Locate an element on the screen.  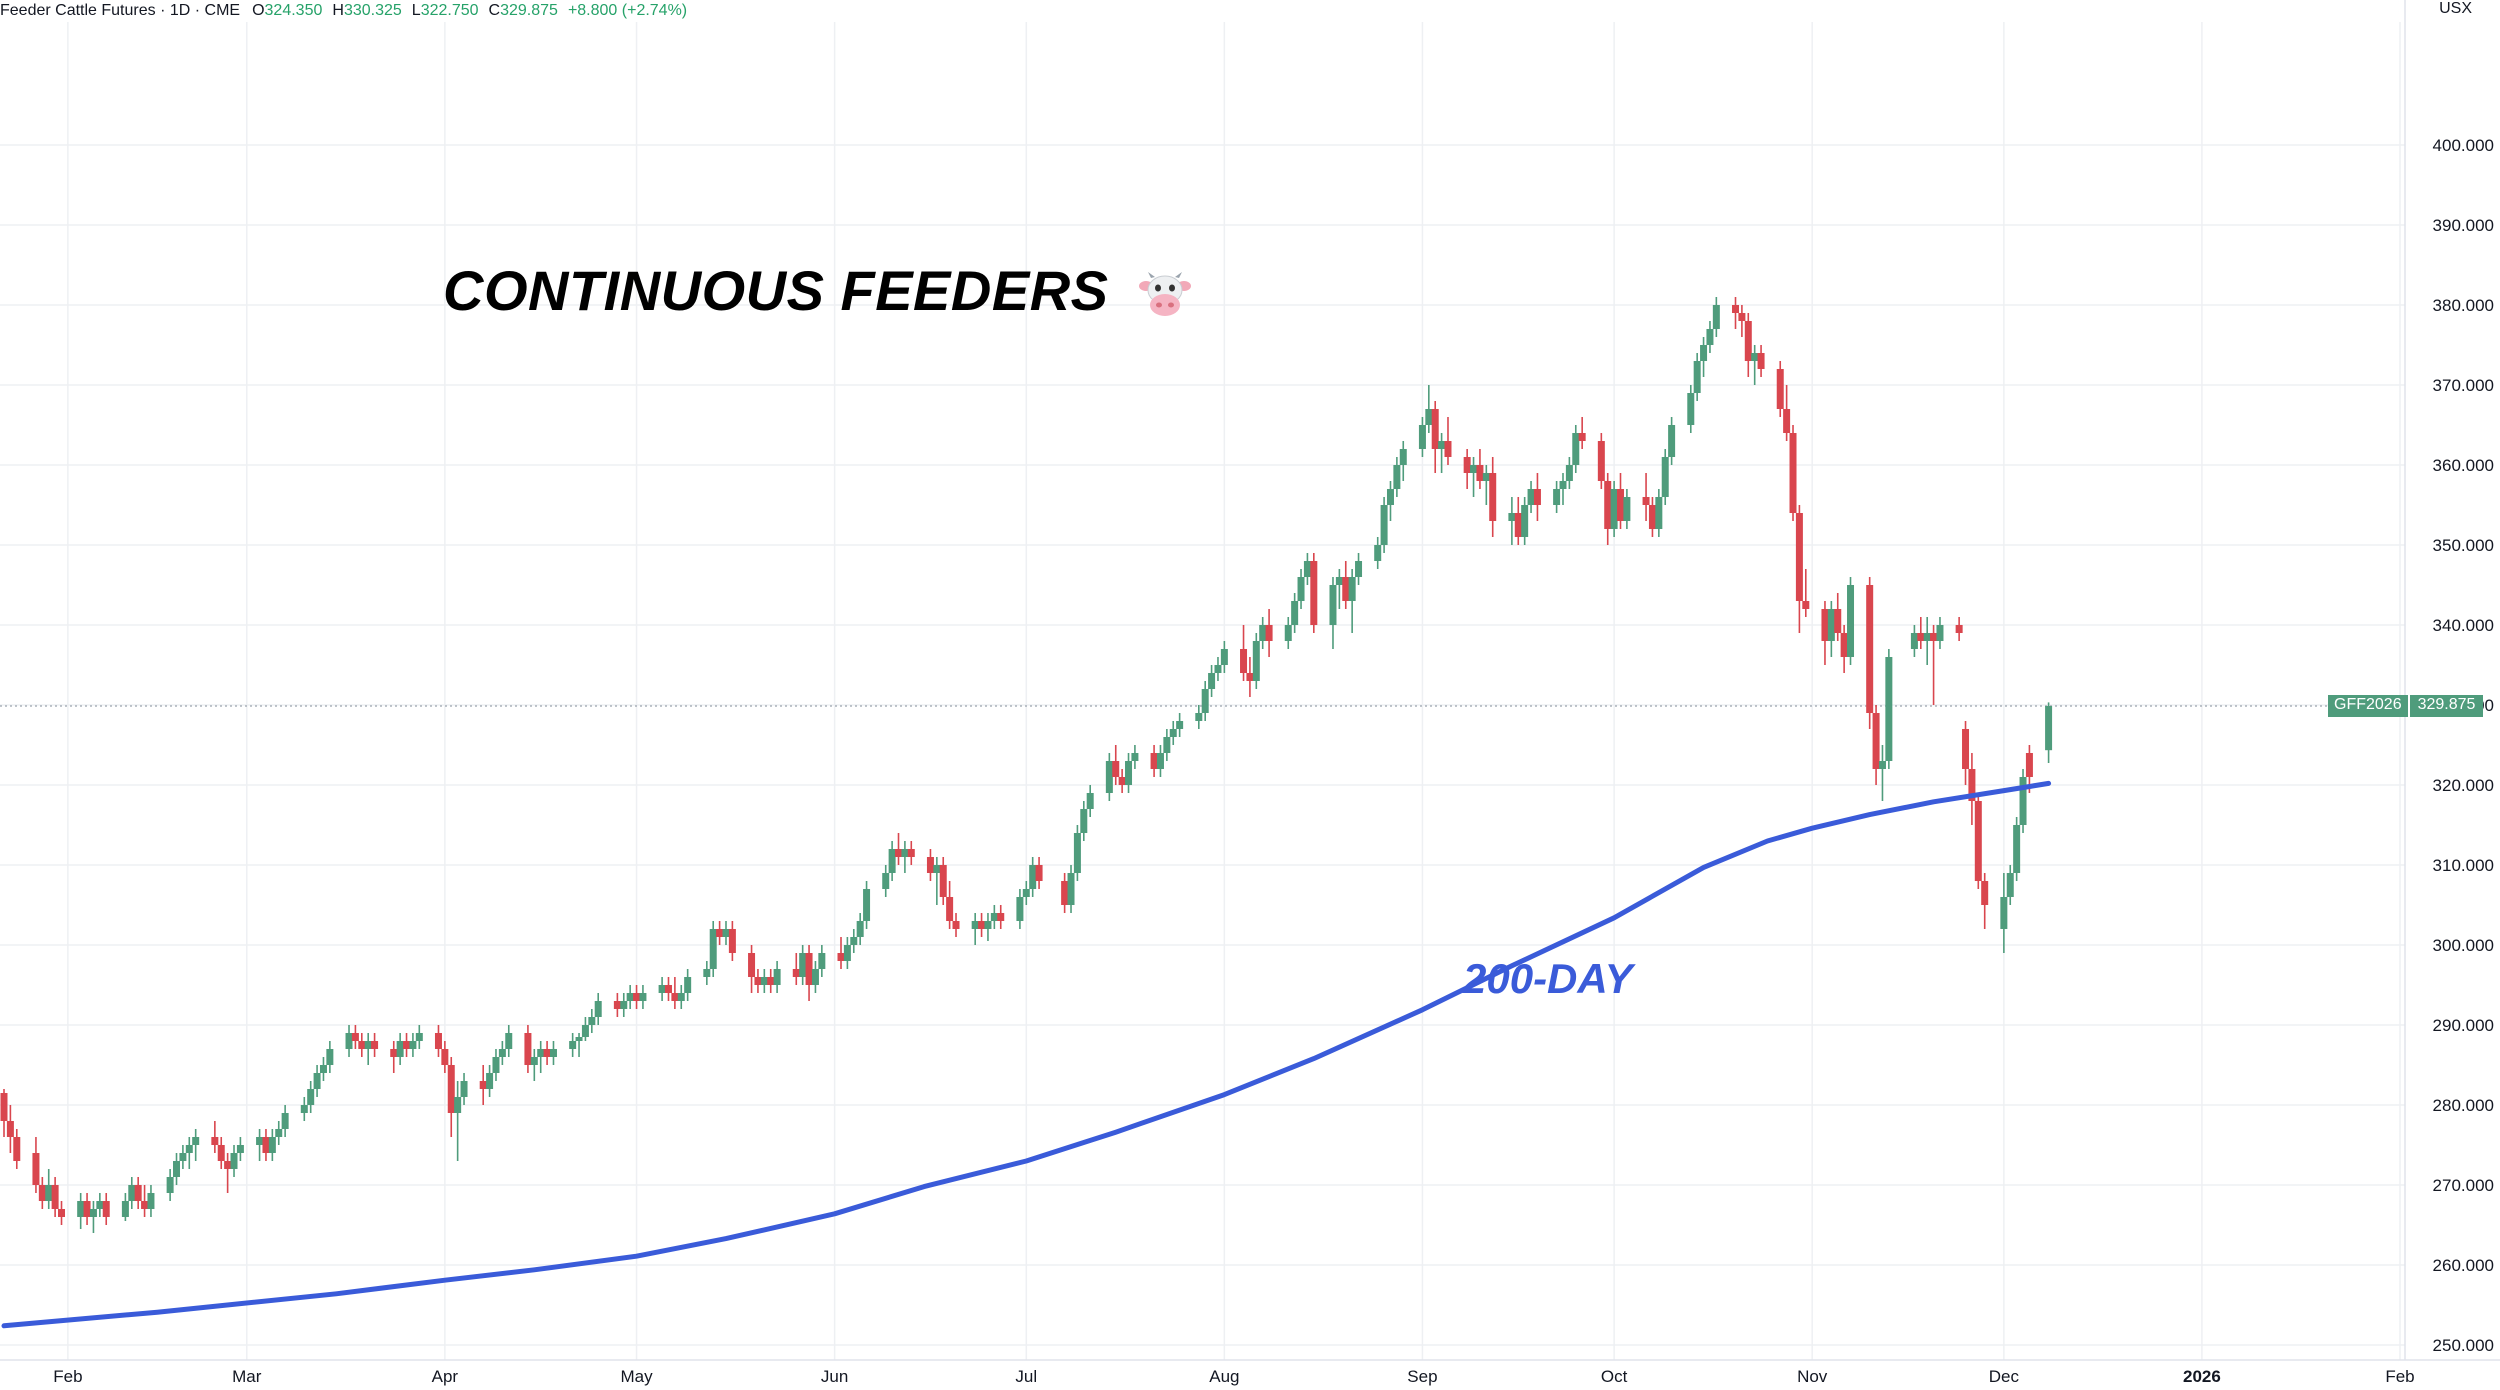
symbol-title: Feeder Cattle Futures · 1D · CME is located at coordinates (120, 10).